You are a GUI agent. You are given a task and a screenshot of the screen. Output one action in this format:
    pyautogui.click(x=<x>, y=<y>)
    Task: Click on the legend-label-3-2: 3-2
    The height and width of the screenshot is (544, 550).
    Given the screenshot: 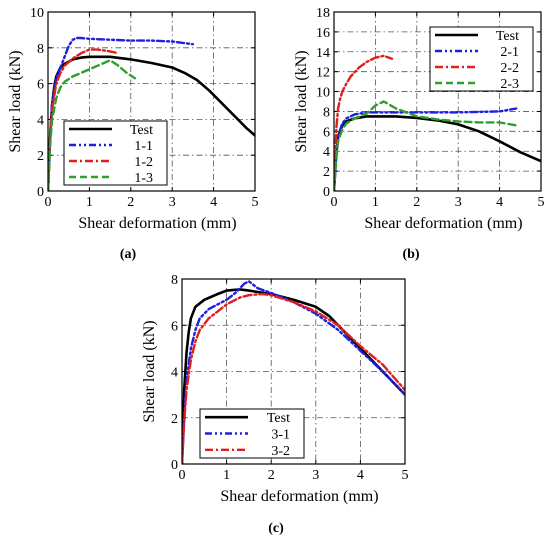 What is the action you would take?
    pyautogui.click(x=280, y=451)
    